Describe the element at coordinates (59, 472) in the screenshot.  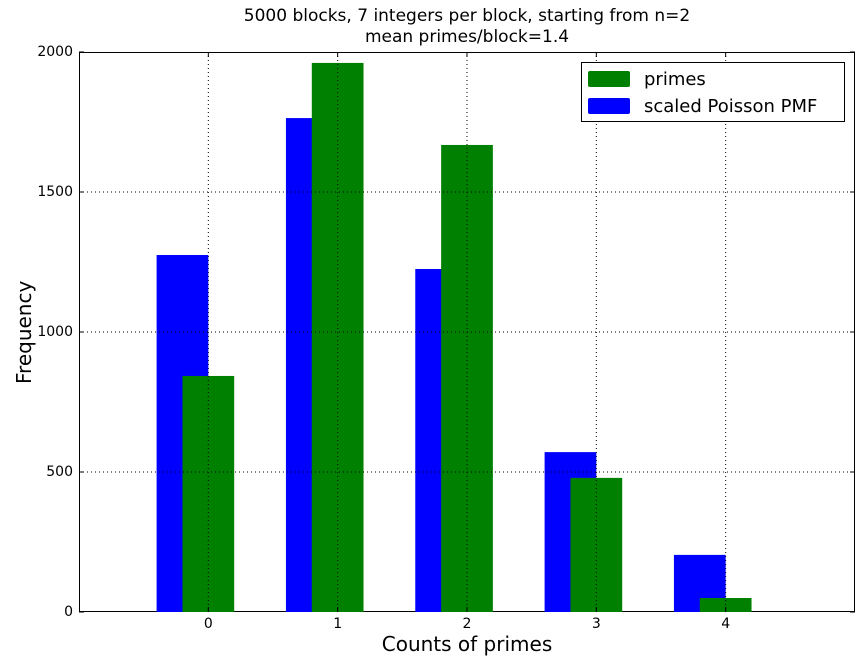
I see `y-tick-label: 500` at that location.